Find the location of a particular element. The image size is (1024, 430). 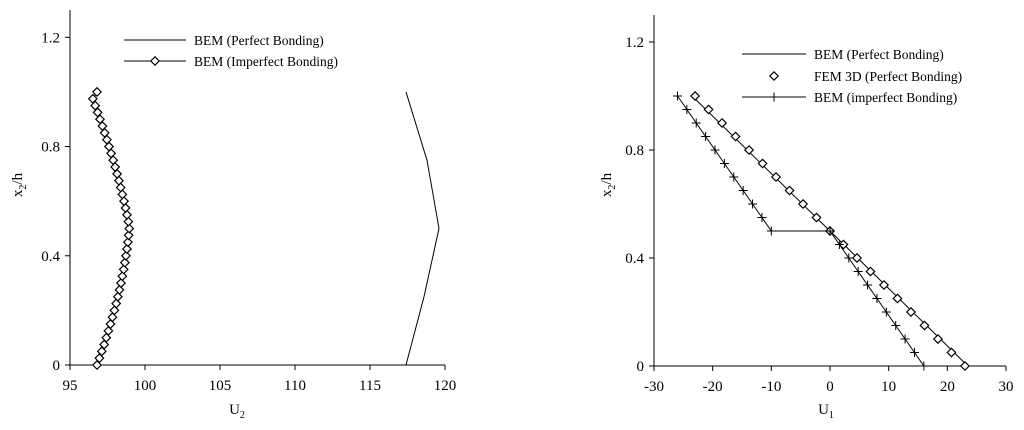

x-tick-label: 95 is located at coordinates (70, 386).